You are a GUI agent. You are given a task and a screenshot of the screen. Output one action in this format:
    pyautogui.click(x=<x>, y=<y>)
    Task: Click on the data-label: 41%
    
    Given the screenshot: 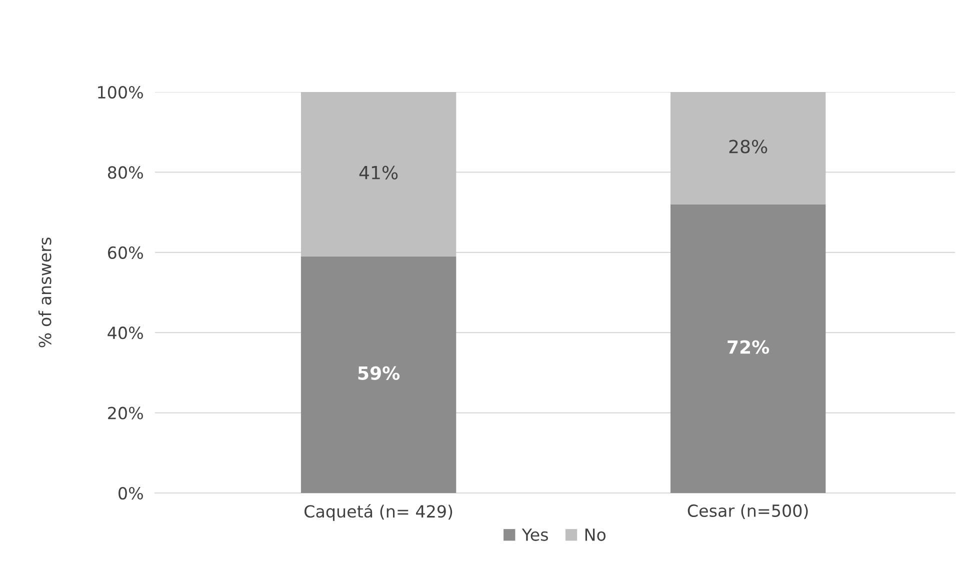 What is the action you would take?
    pyautogui.click(x=378, y=173)
    